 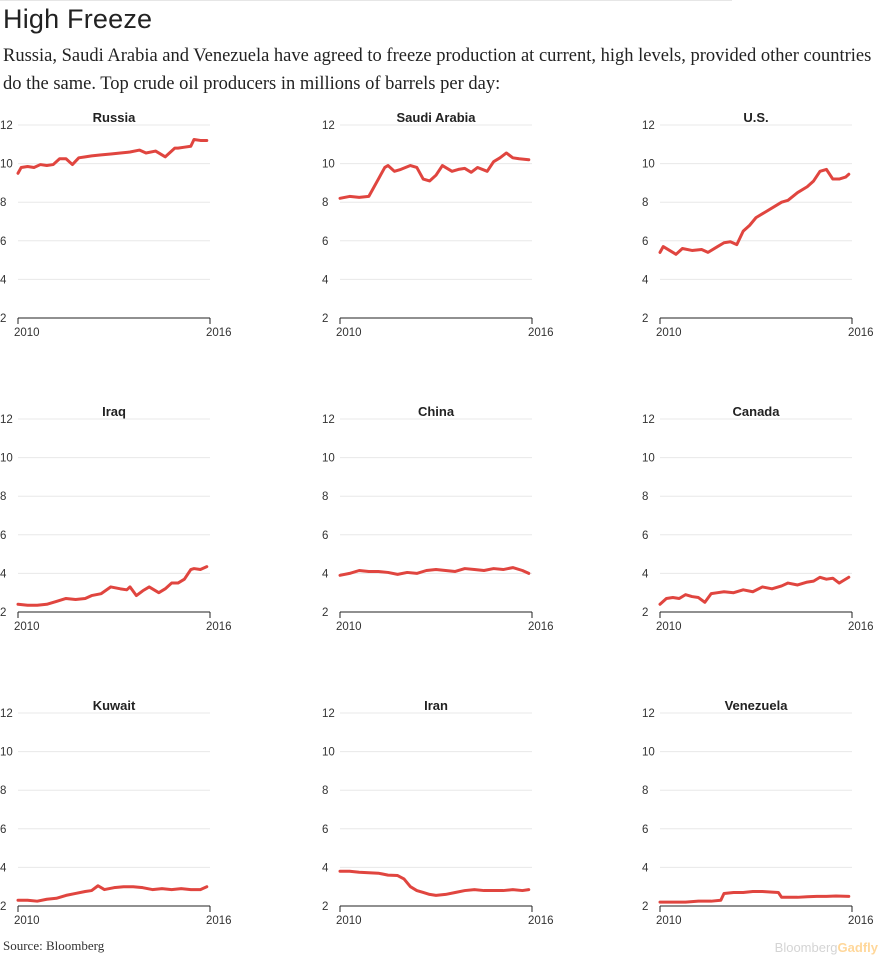 I want to click on chart-title: Iran, so click(x=436, y=705).